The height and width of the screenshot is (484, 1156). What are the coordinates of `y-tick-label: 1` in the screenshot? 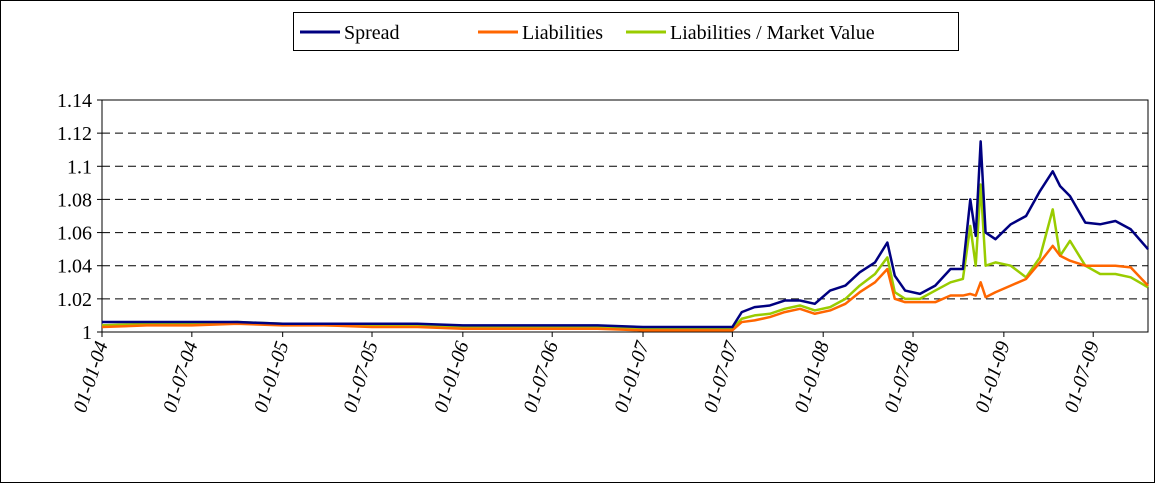 It's located at (87, 333).